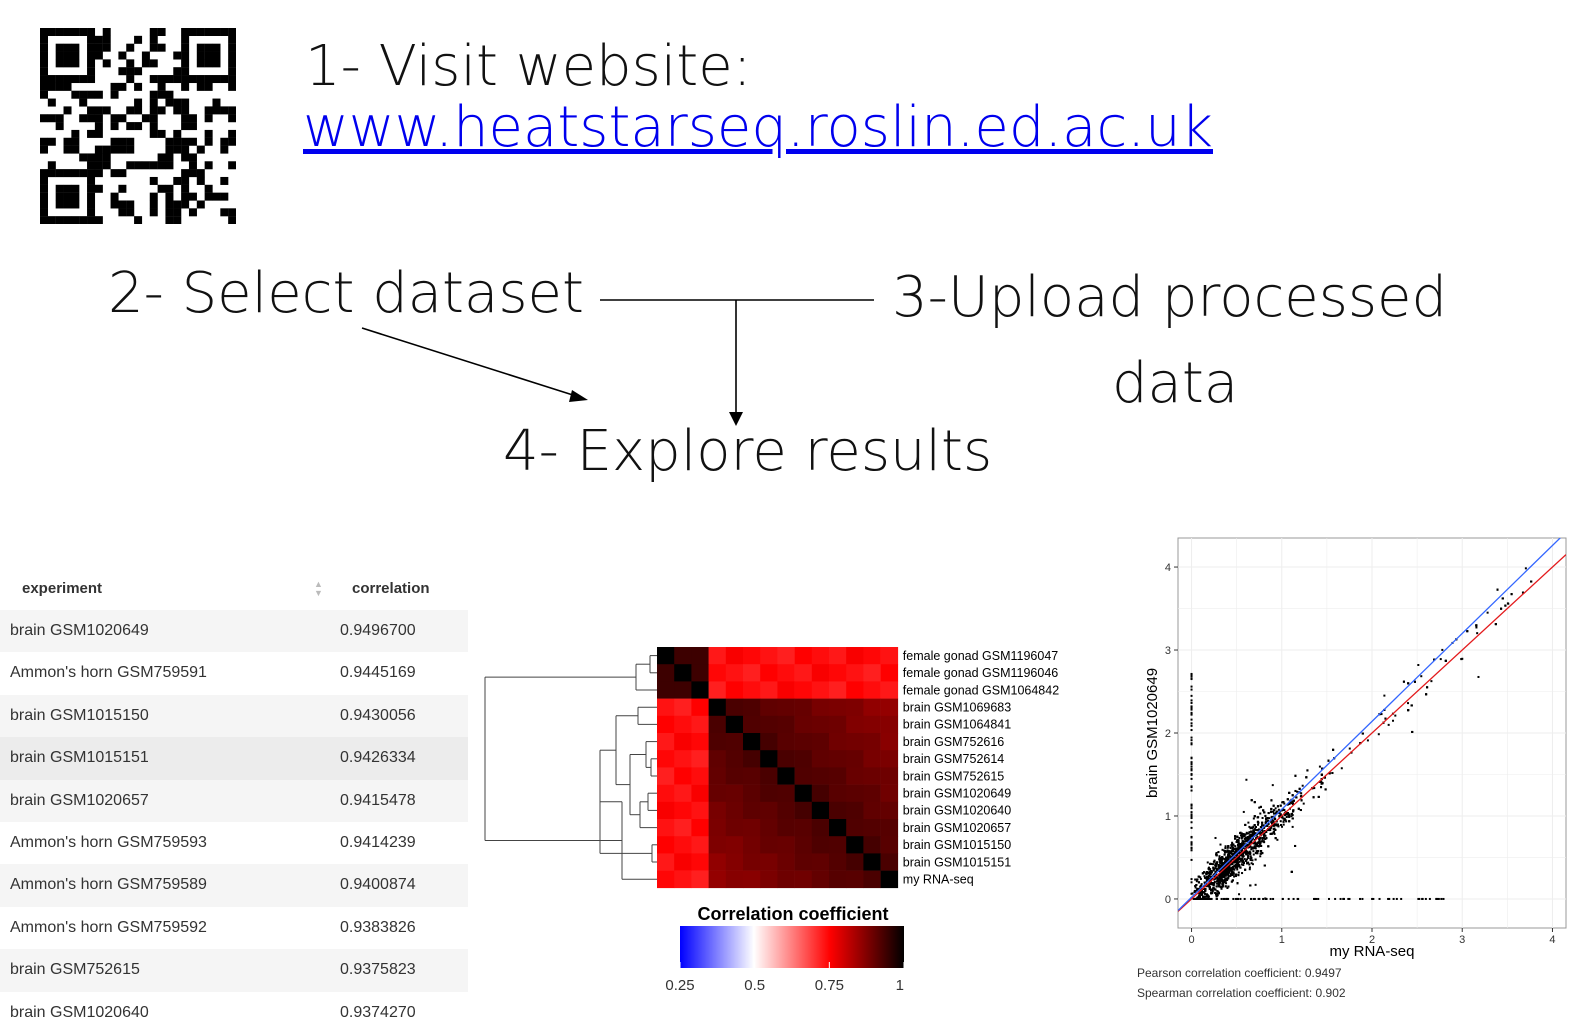  What do you see at coordinates (938, 880) in the screenshot?
I see `heatmap-row-label: my RNA-seq` at bounding box center [938, 880].